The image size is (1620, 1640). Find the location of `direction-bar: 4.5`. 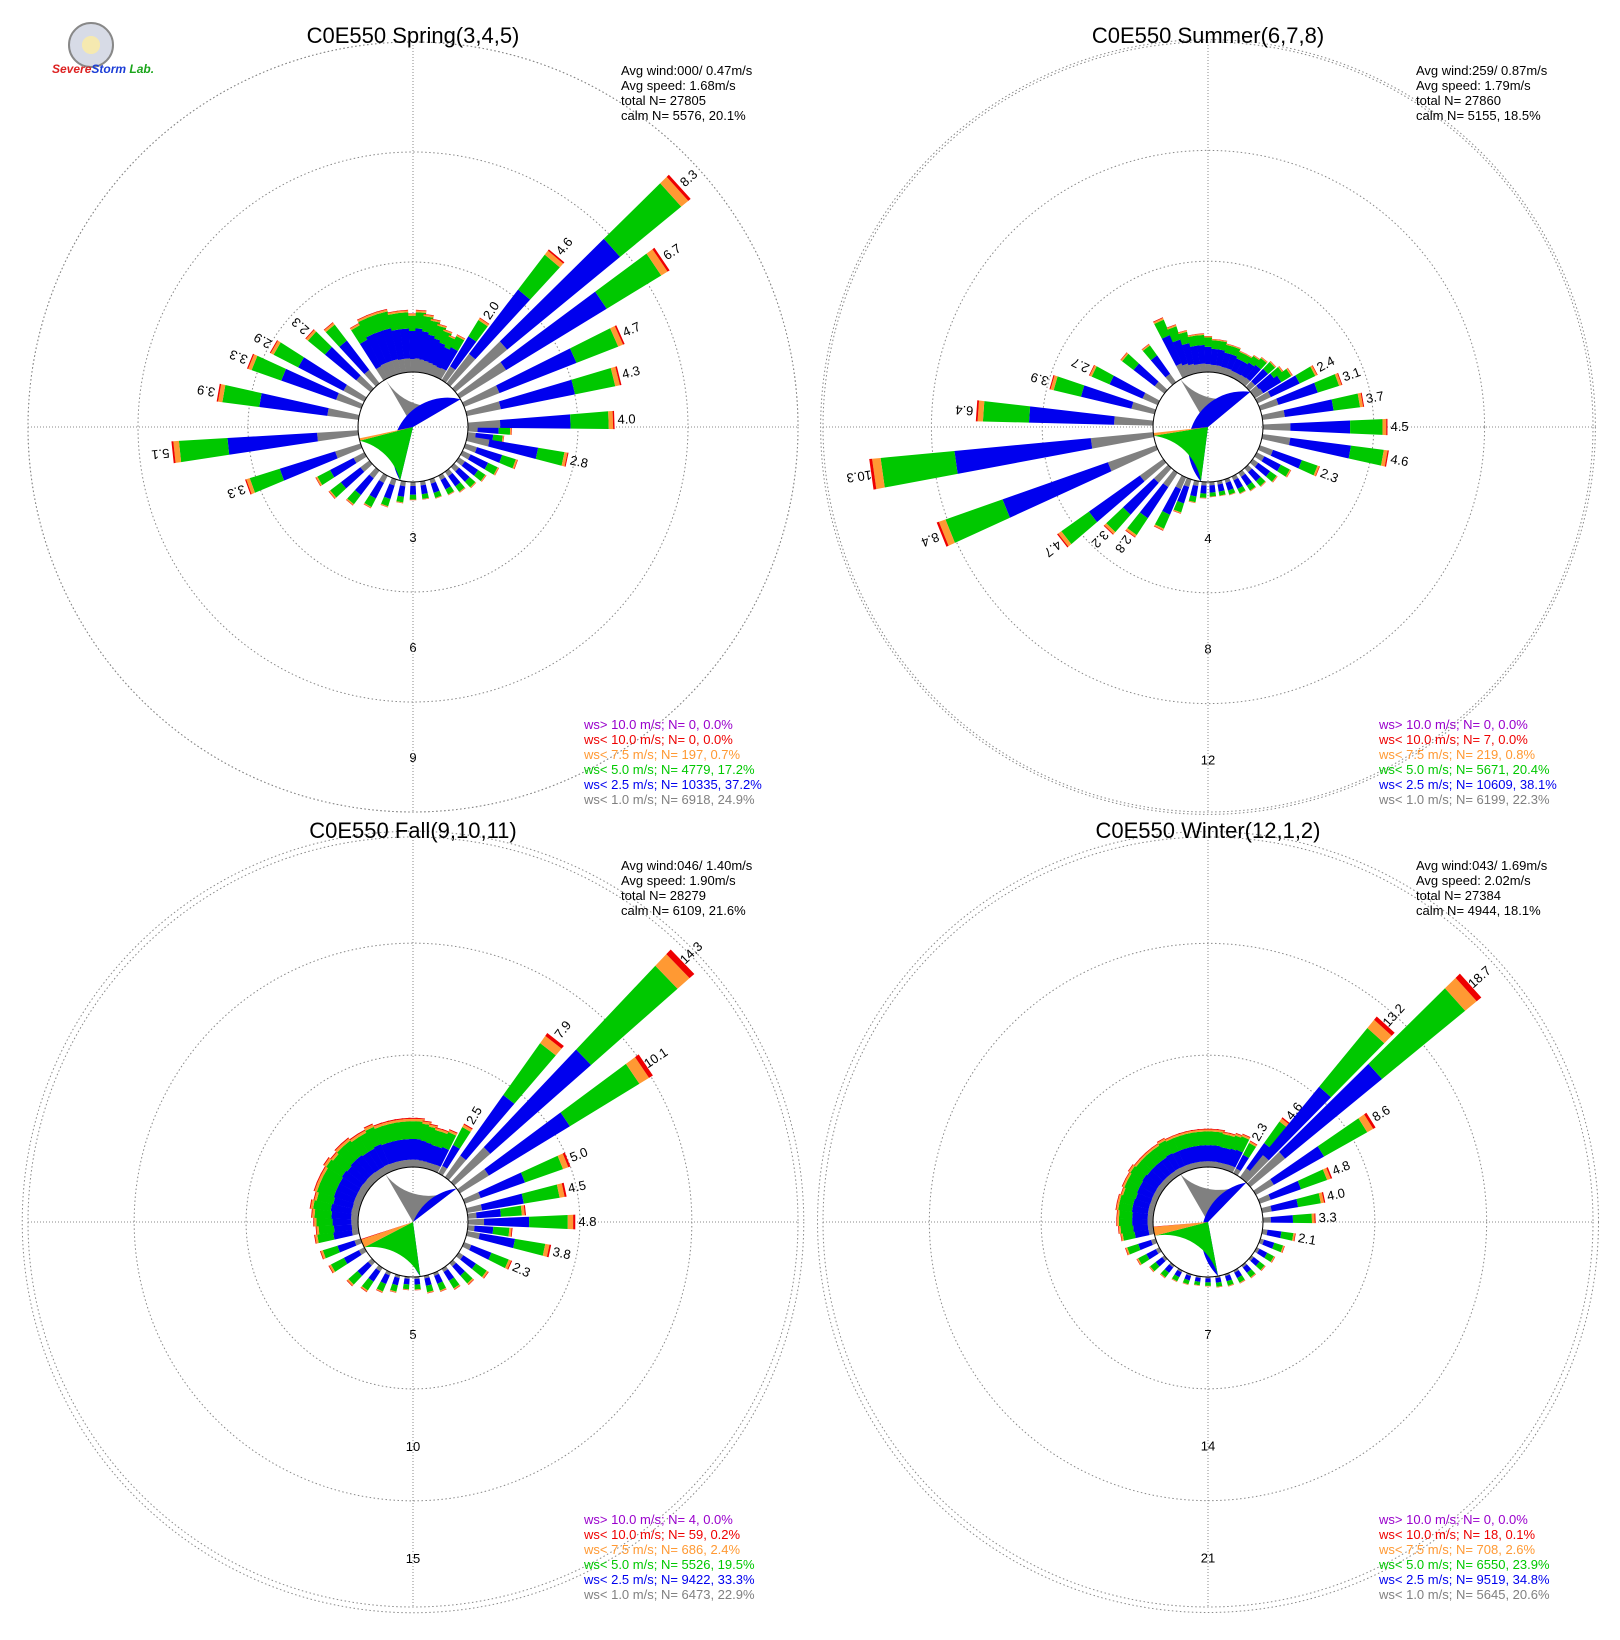

direction-bar: 4.5 is located at coordinates (1335, 427).